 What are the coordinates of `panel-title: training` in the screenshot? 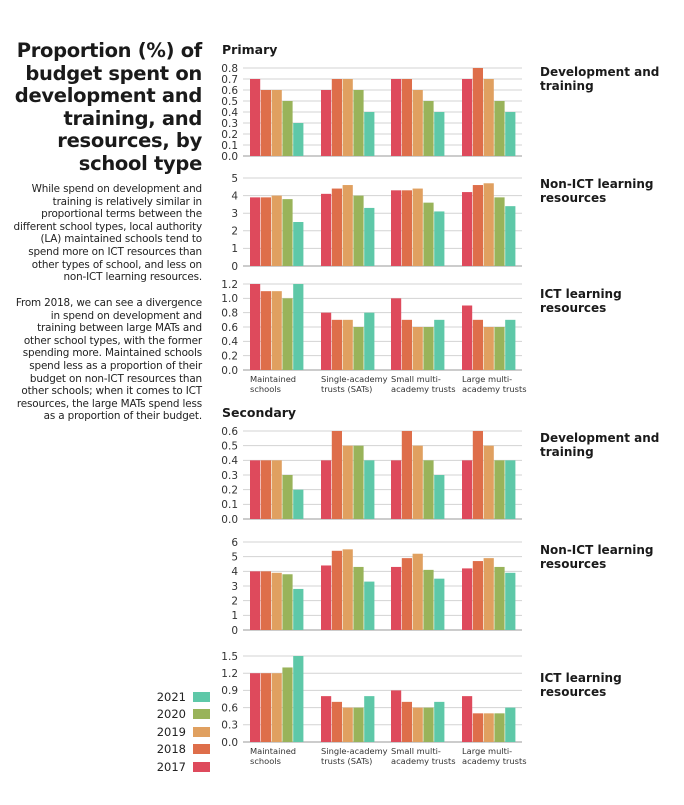 It's located at (567, 452).